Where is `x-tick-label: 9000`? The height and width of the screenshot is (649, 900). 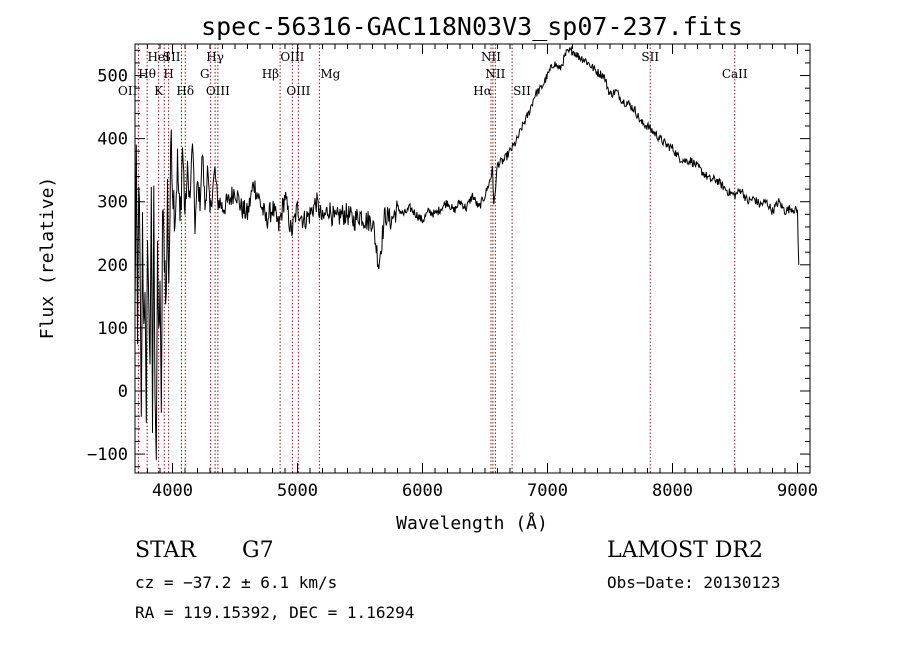 x-tick-label: 9000 is located at coordinates (797, 491).